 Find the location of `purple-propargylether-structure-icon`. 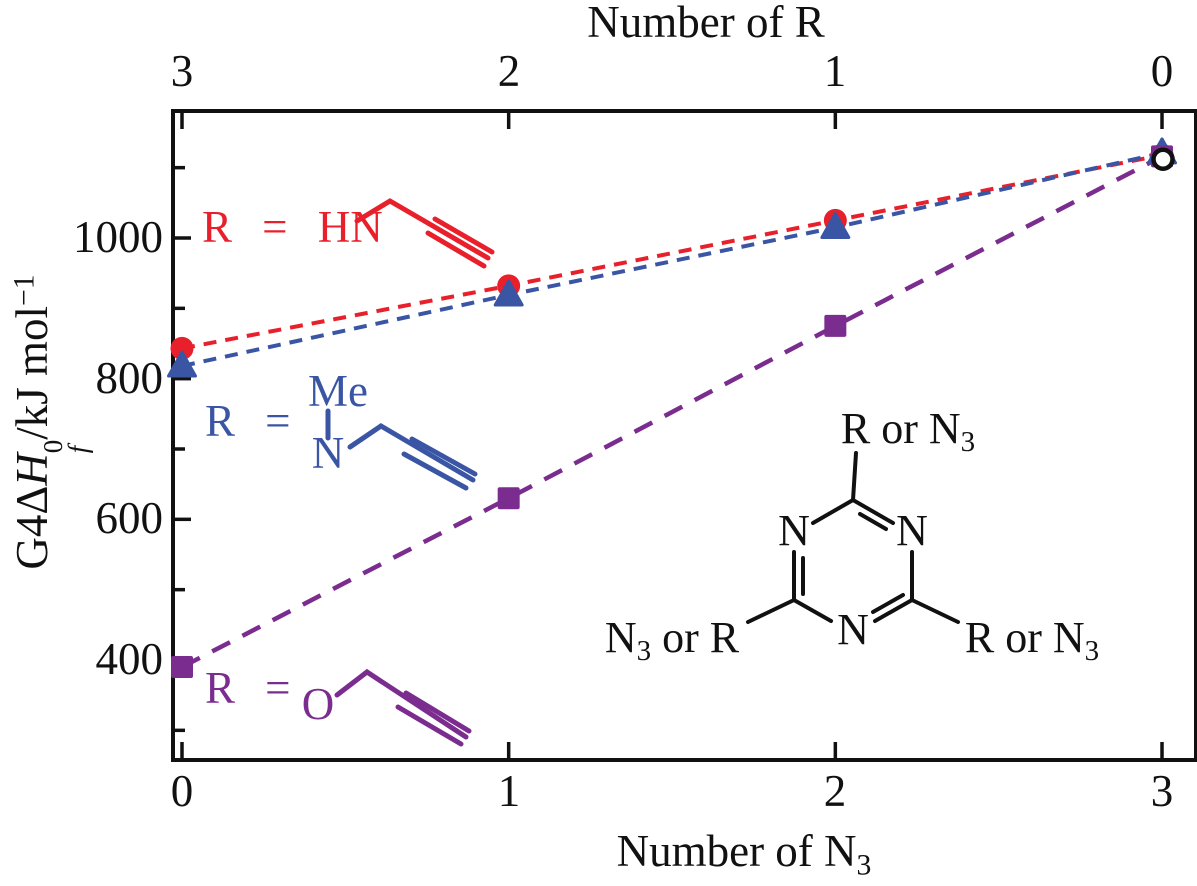

purple-propargylether-structure-icon is located at coordinates (403, 707).